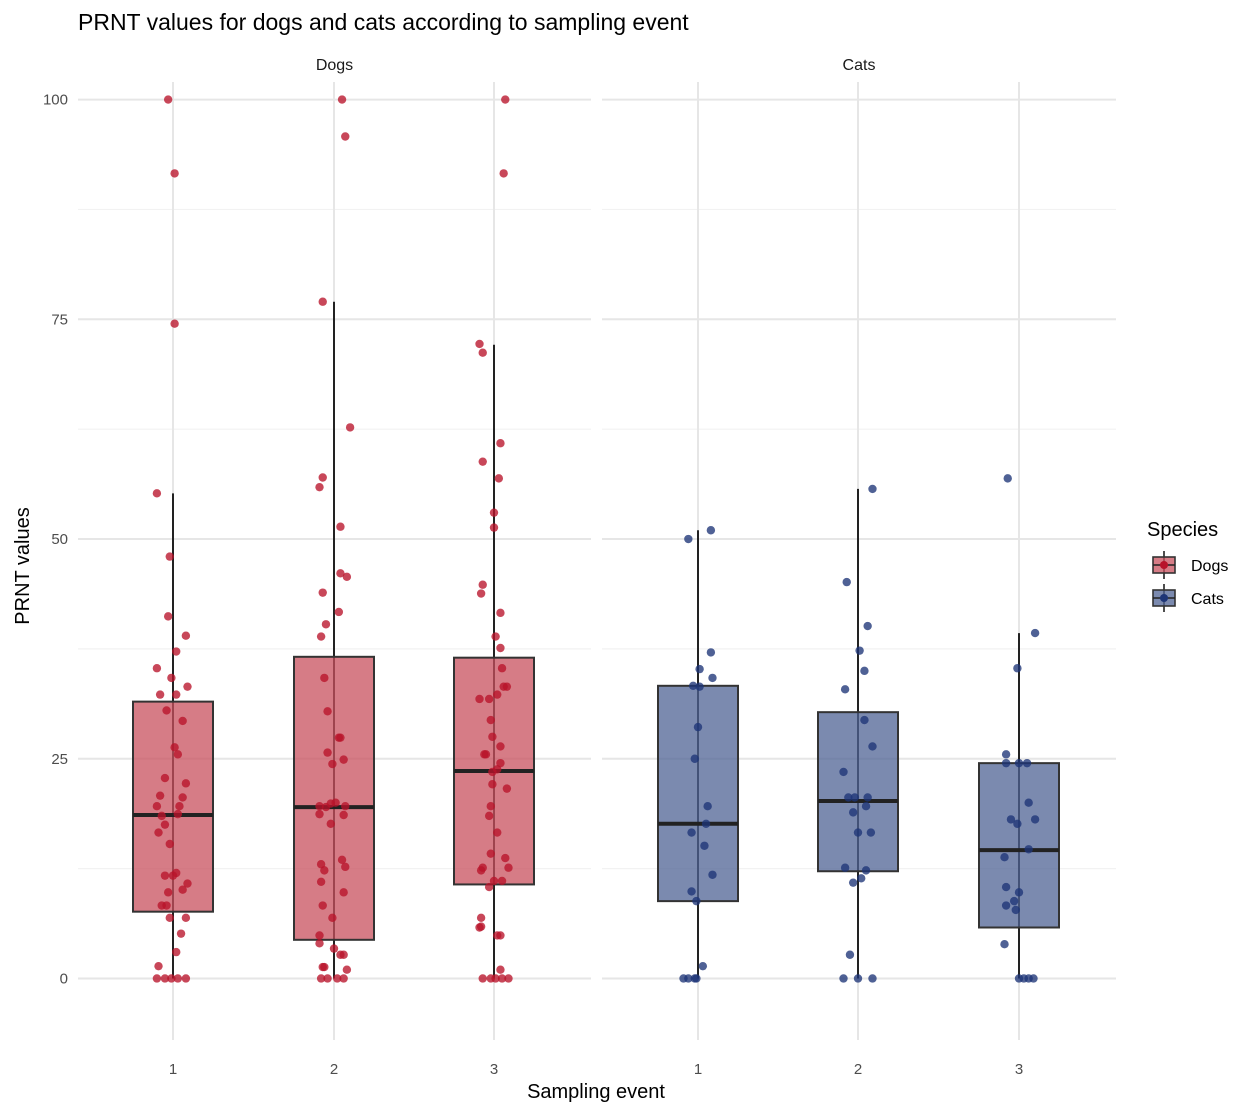 The image size is (1241, 1109). I want to click on legend-label-dogs: Dogs, so click(1209, 566).